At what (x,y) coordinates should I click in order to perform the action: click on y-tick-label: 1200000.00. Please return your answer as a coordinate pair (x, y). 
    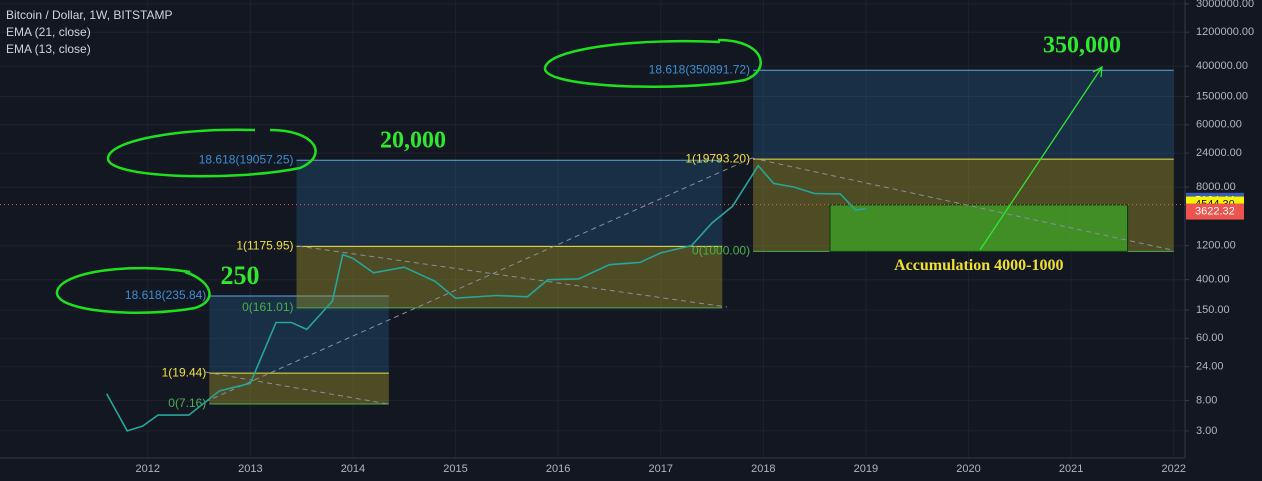
    Looking at the image, I should click on (1225, 32).